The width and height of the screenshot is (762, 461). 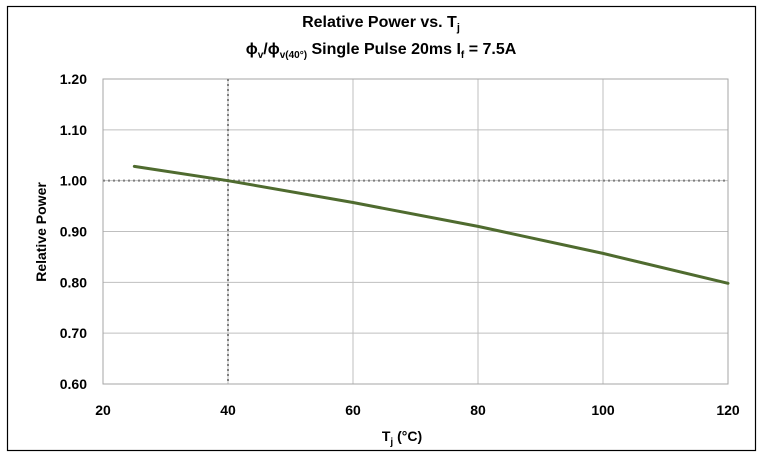 I want to click on y-tick-label: 1.20, so click(x=73, y=79).